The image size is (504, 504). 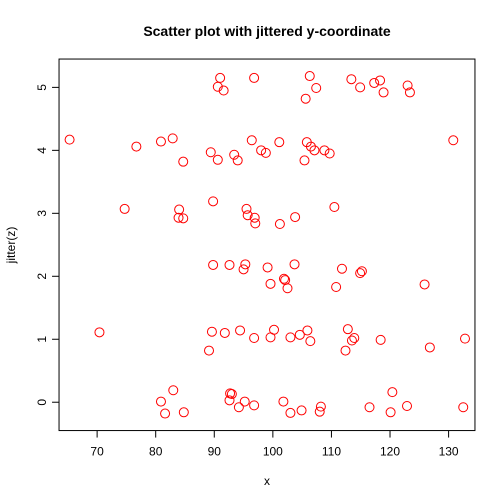 I want to click on y-tick-label: 0, so click(x=42, y=402).